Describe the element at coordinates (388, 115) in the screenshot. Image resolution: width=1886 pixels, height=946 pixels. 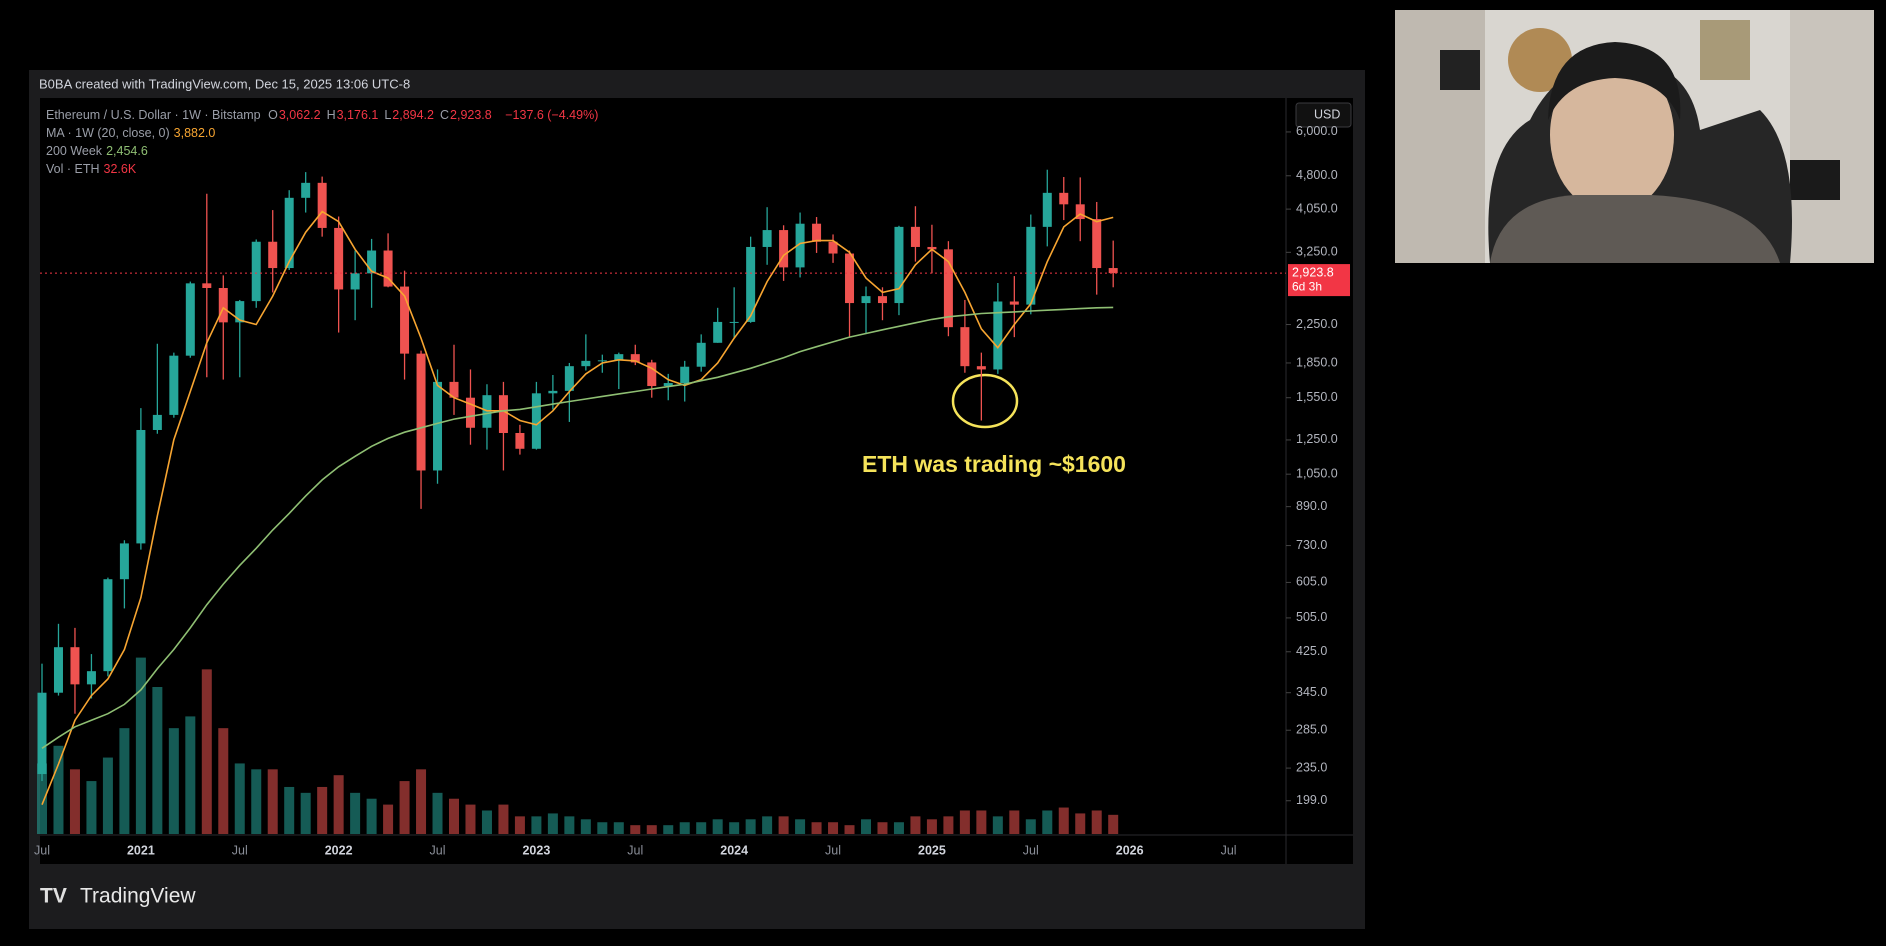
I see `ohlc-key: L` at that location.